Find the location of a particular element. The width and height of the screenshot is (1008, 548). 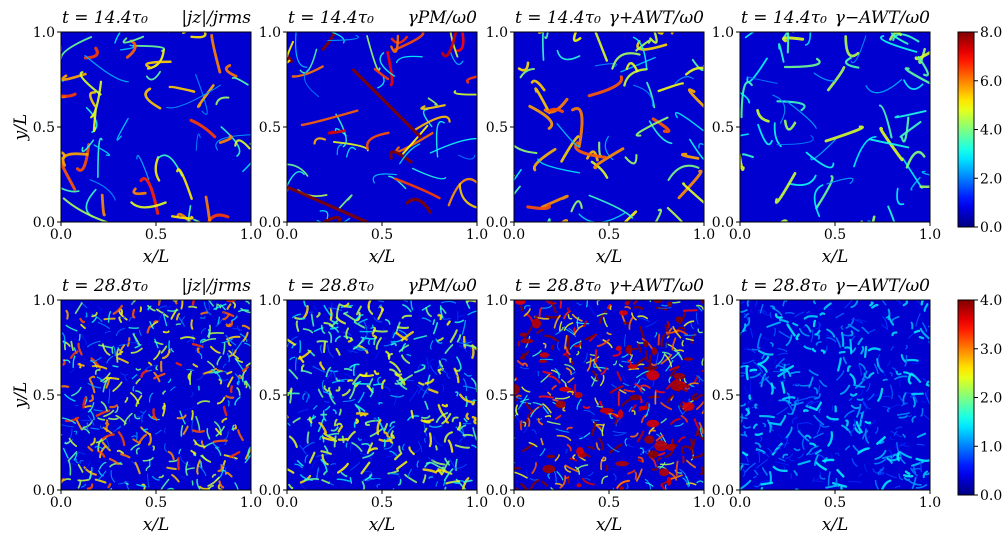

y-axis-label: y/L is located at coordinates (21, 396).